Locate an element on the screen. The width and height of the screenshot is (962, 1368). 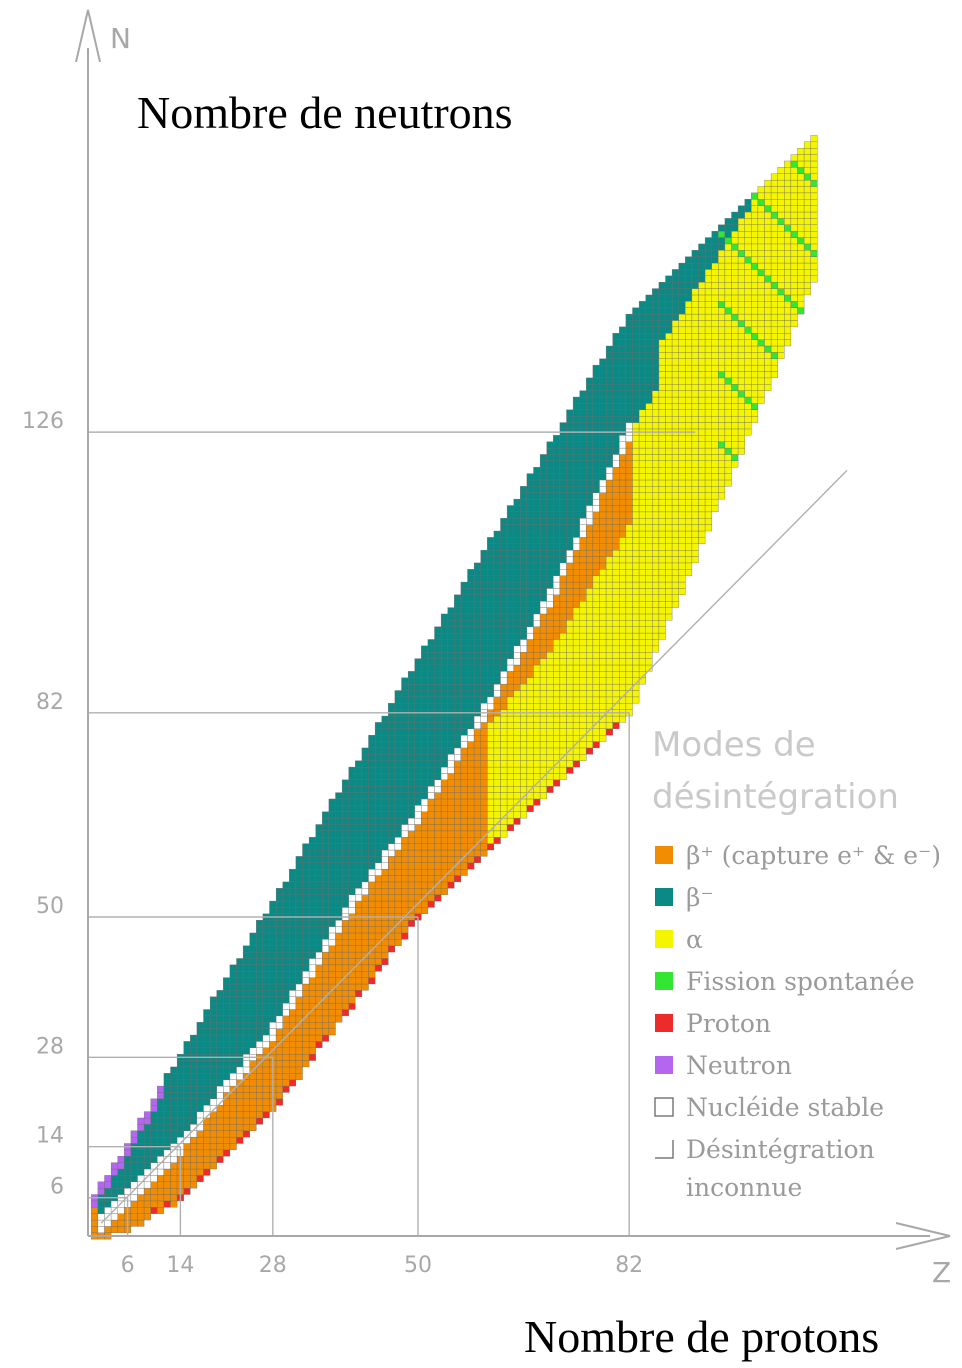
legend-label: Proton is located at coordinates (728, 1023).